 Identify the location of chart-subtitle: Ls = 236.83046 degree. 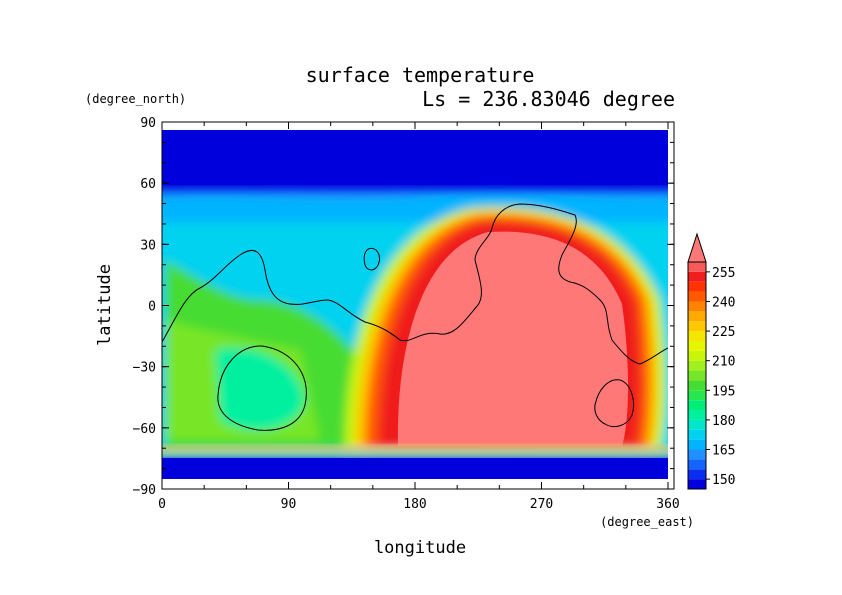
(548, 99).